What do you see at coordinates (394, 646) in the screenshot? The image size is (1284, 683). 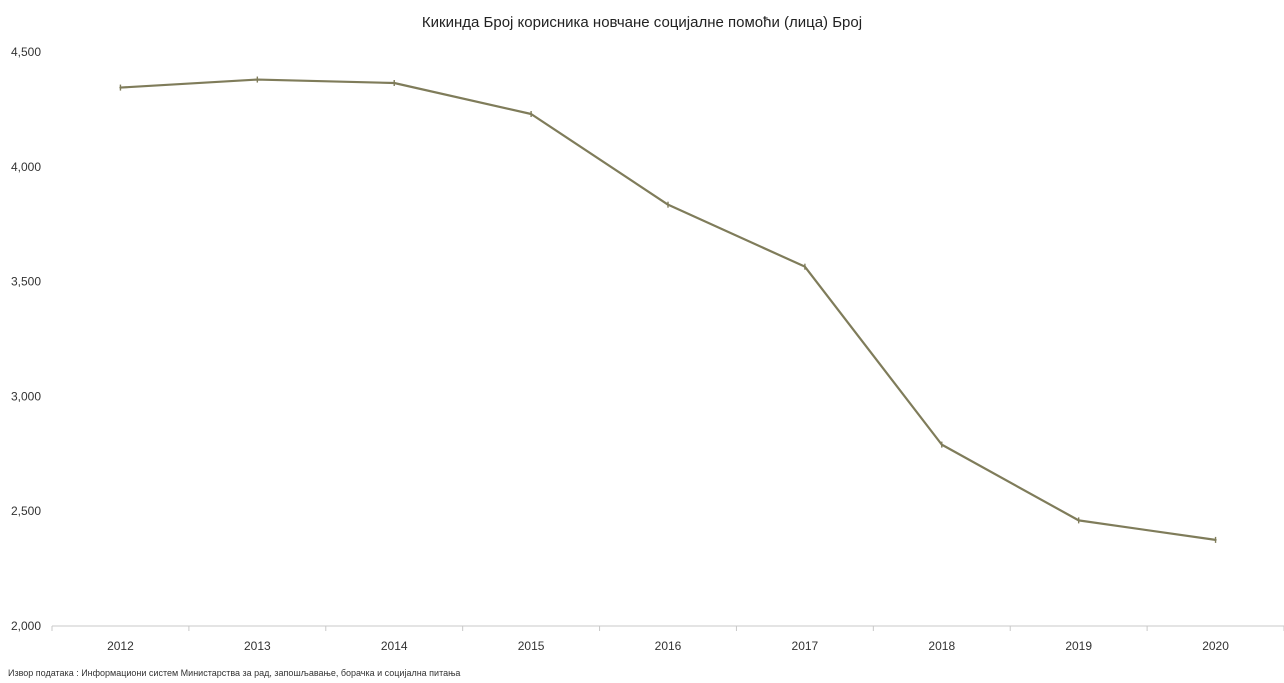 I see `x-tick-label: 2014` at bounding box center [394, 646].